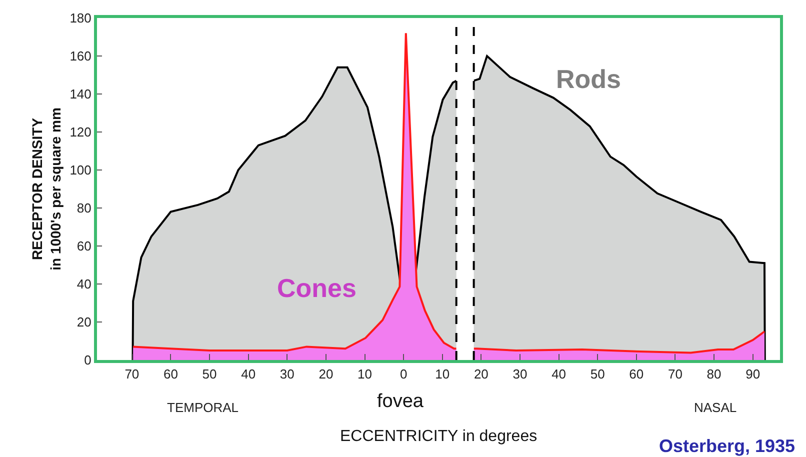  Describe the element at coordinates (404, 374) in the screenshot. I see `x-tick-label: 0` at that location.